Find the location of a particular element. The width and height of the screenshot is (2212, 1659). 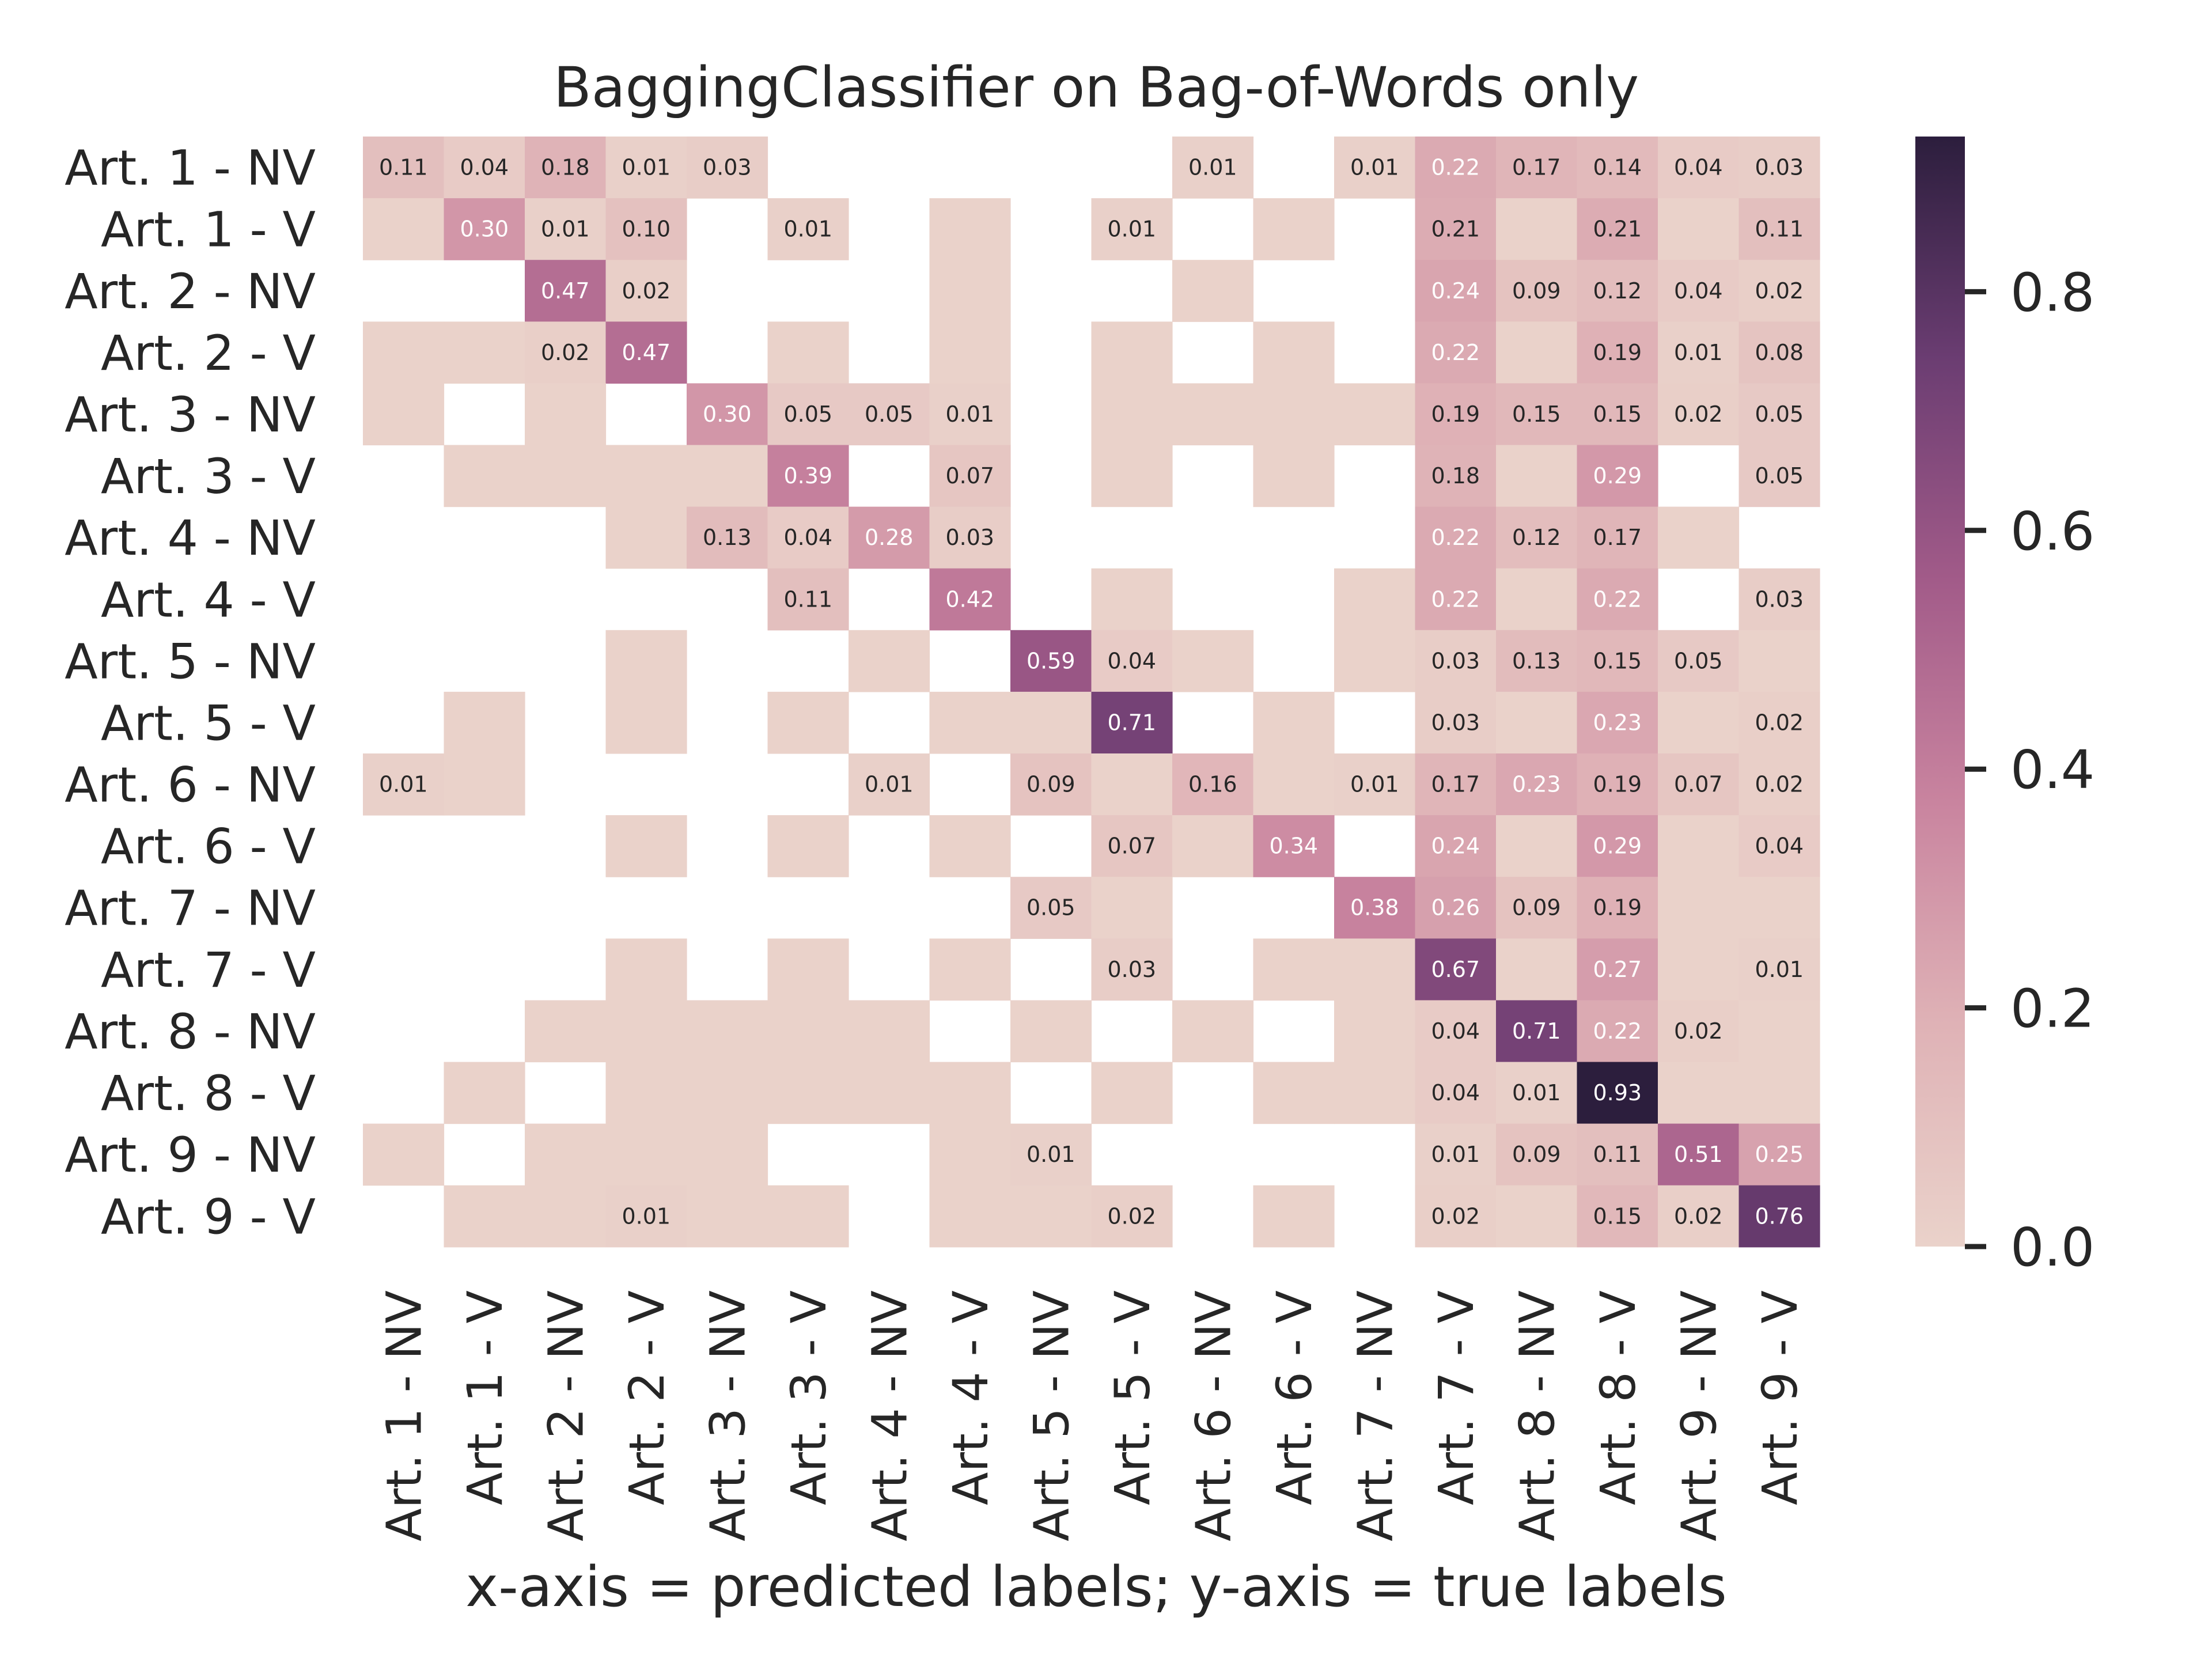

x-tick-label: Art. 6 - V is located at coordinates (1294, 1397).